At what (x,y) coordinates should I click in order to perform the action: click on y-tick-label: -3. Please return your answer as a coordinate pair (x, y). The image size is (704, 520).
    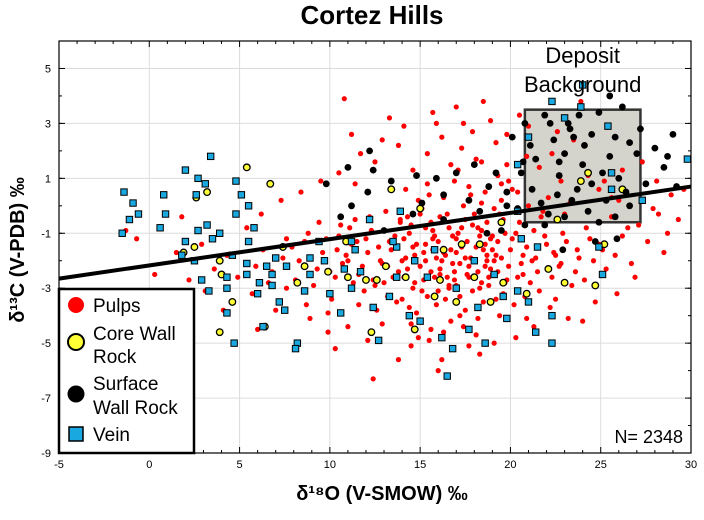
    Looking at the image, I should click on (46, 289).